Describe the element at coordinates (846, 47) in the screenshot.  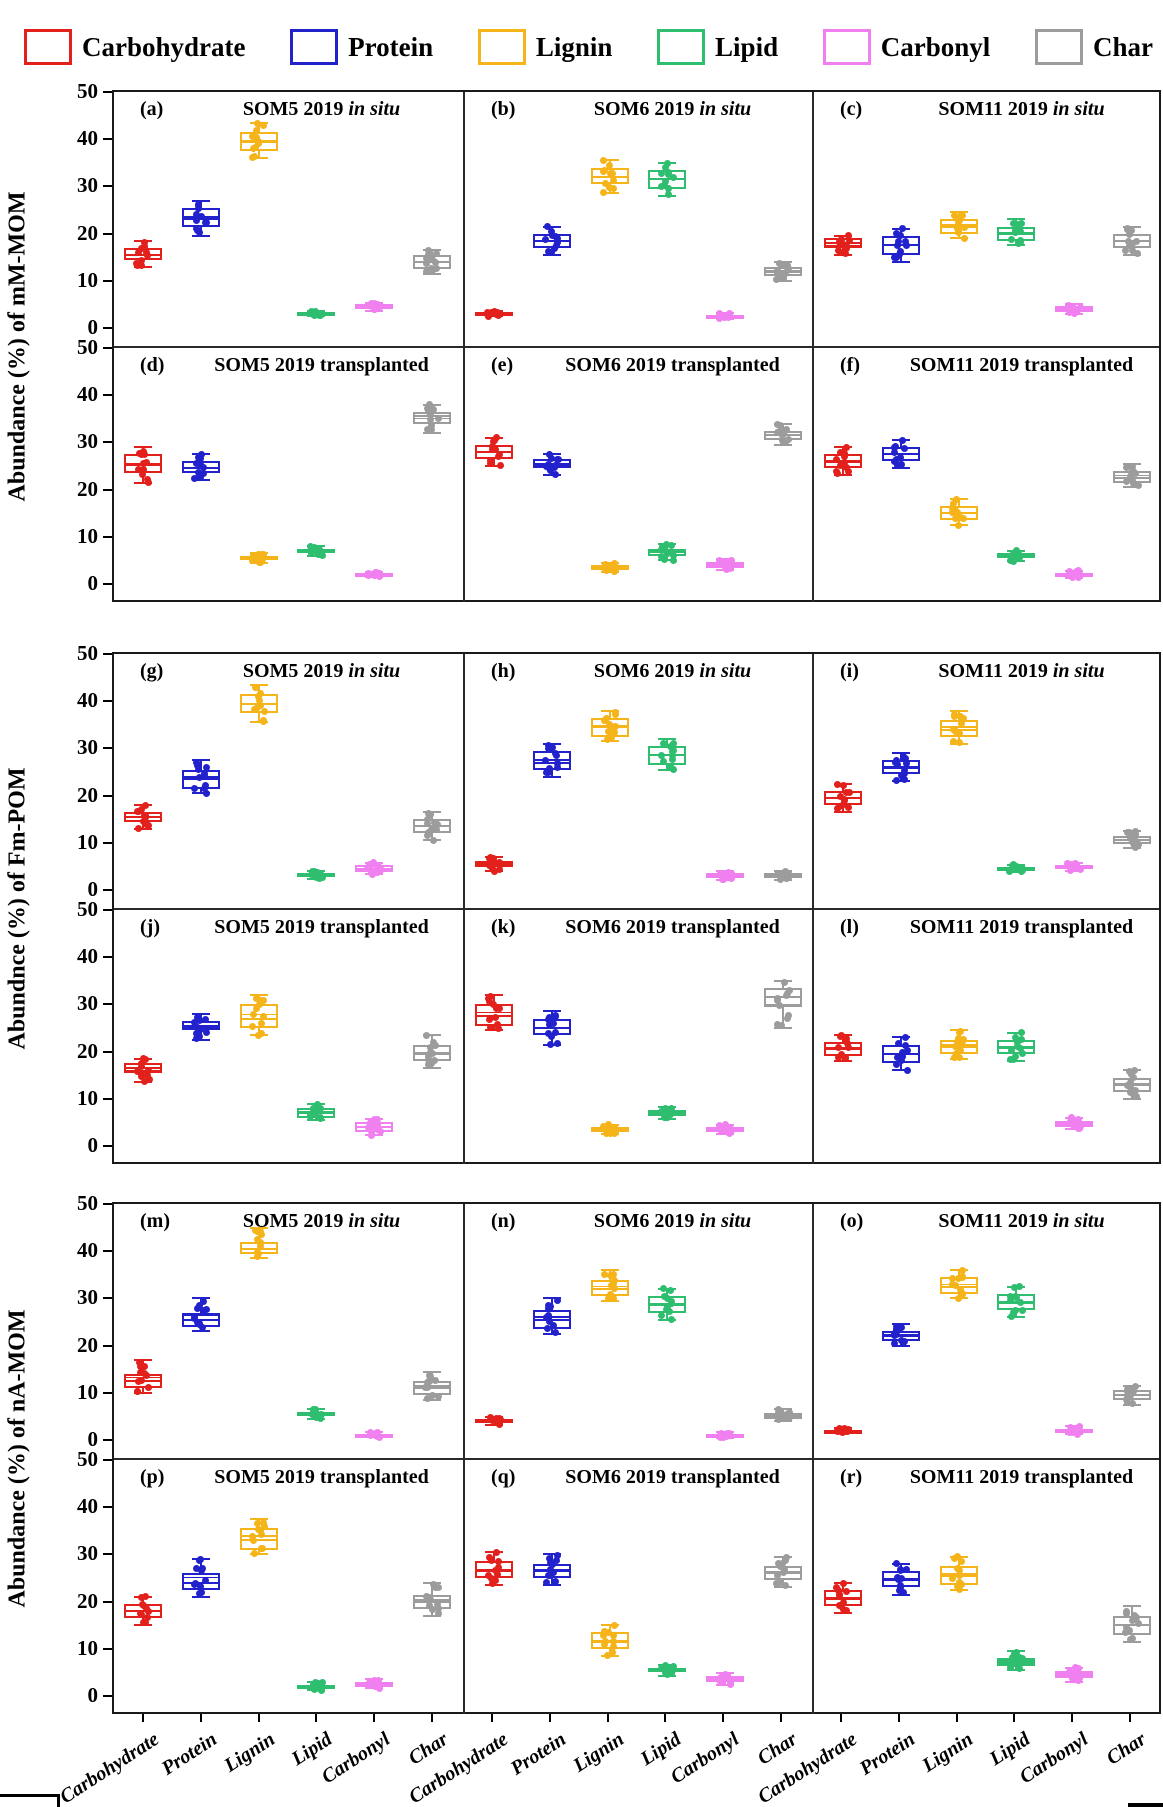
I see `carbonyl-swatch-icon` at that location.